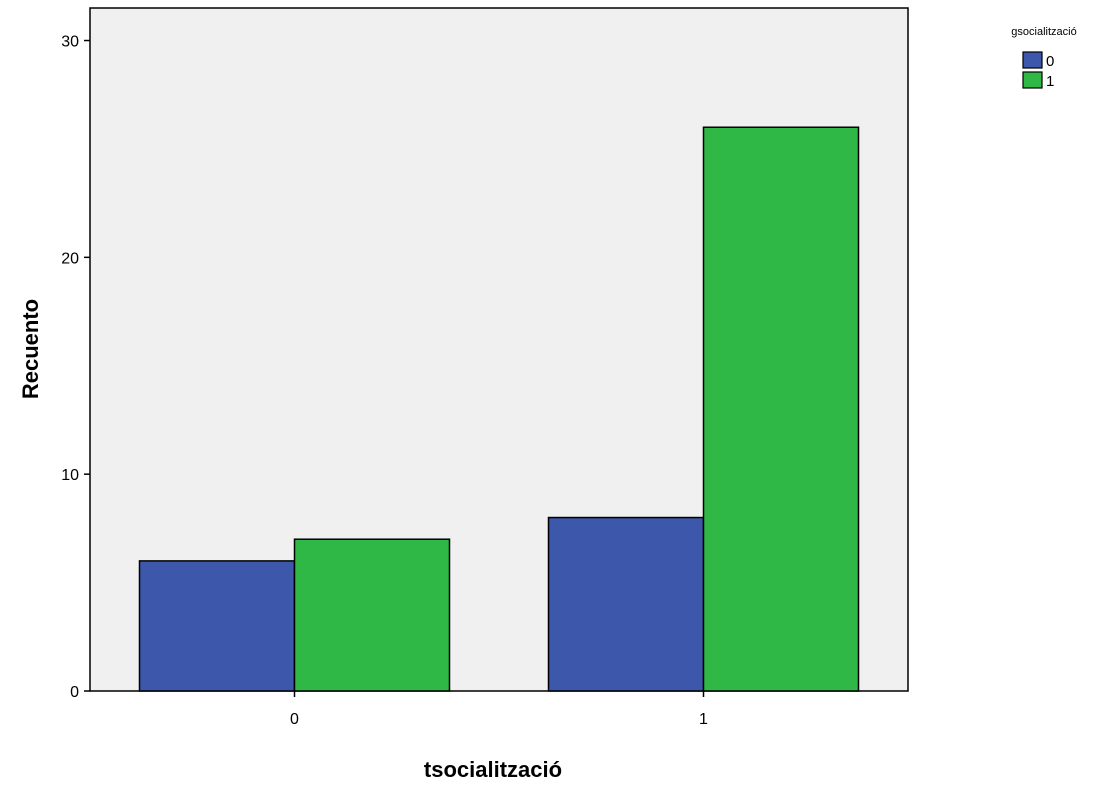 This screenshot has width=1100, height=789. I want to click on x-tick-label: 1, so click(703, 719).